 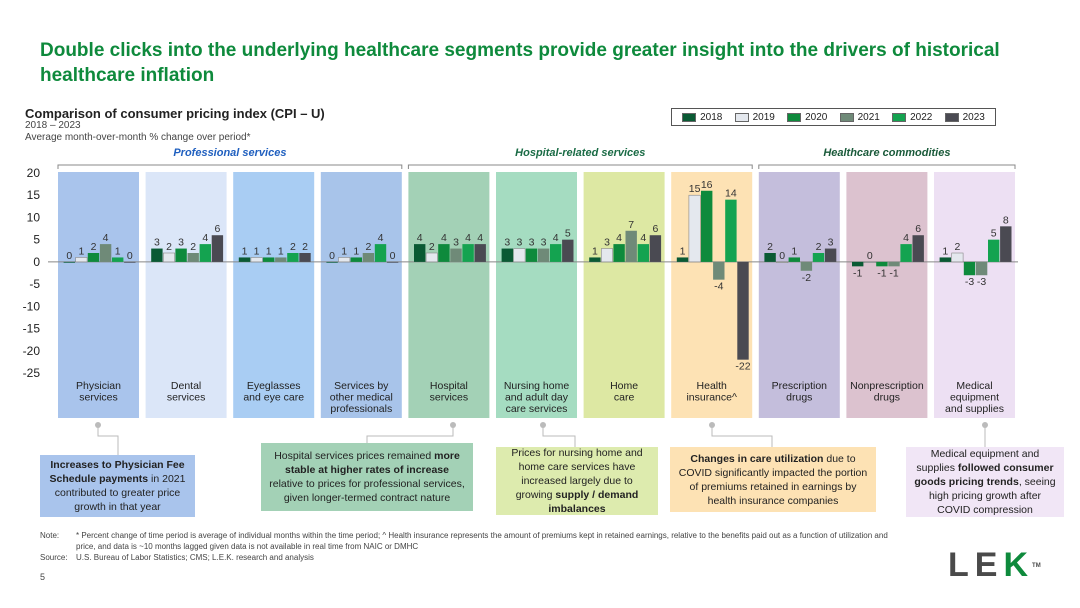 I want to click on category-label: Hospital services, so click(x=449, y=392).